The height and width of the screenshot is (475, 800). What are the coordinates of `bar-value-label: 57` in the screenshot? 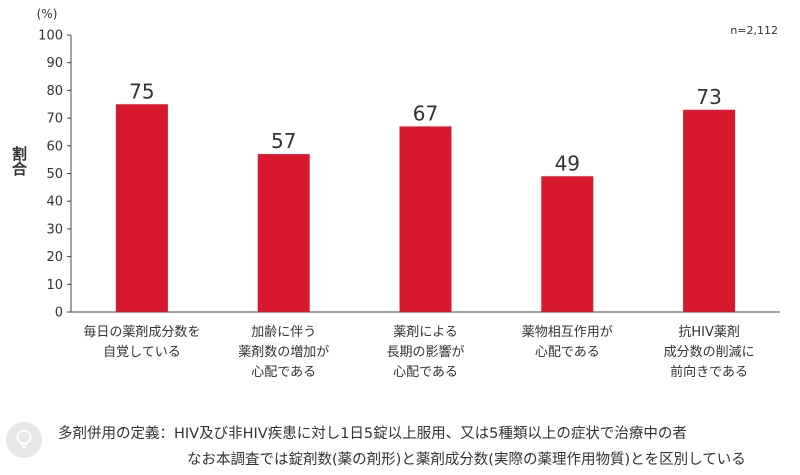 It's located at (283, 141).